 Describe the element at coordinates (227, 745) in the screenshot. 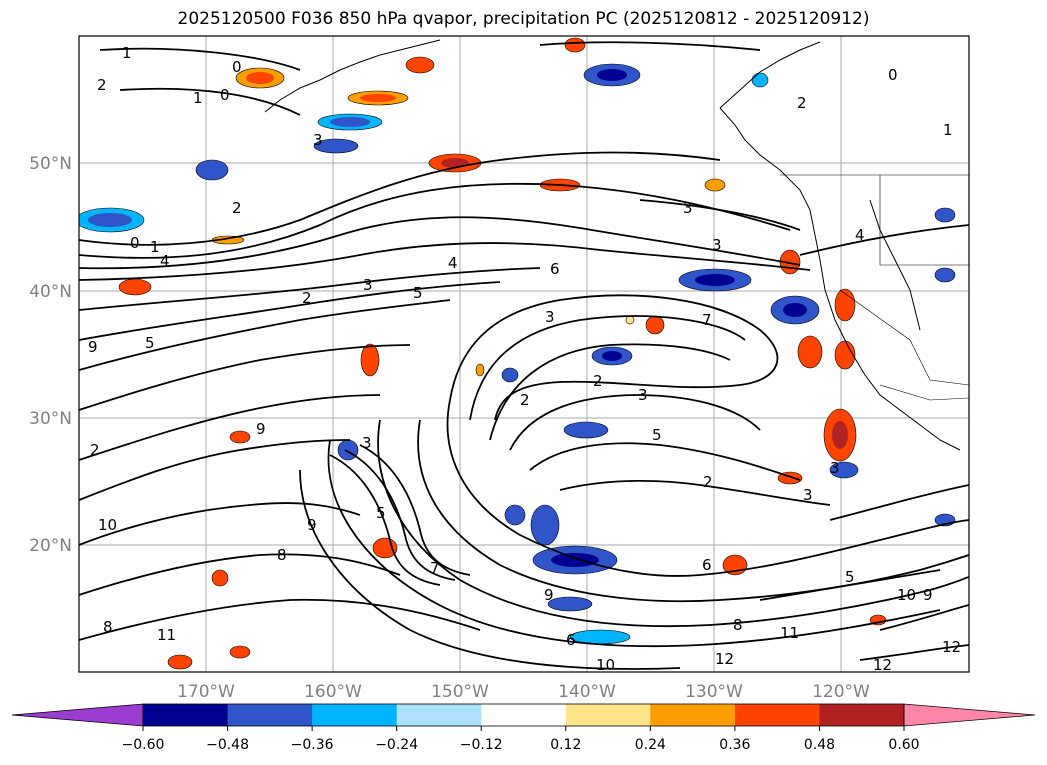

I see `colorbar-tick-label: −0.48` at that location.